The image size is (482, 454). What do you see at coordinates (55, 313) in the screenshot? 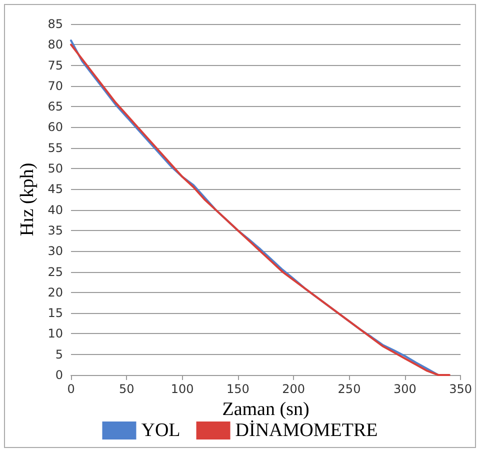
I see `y-tick-label: 15` at bounding box center [55, 313].